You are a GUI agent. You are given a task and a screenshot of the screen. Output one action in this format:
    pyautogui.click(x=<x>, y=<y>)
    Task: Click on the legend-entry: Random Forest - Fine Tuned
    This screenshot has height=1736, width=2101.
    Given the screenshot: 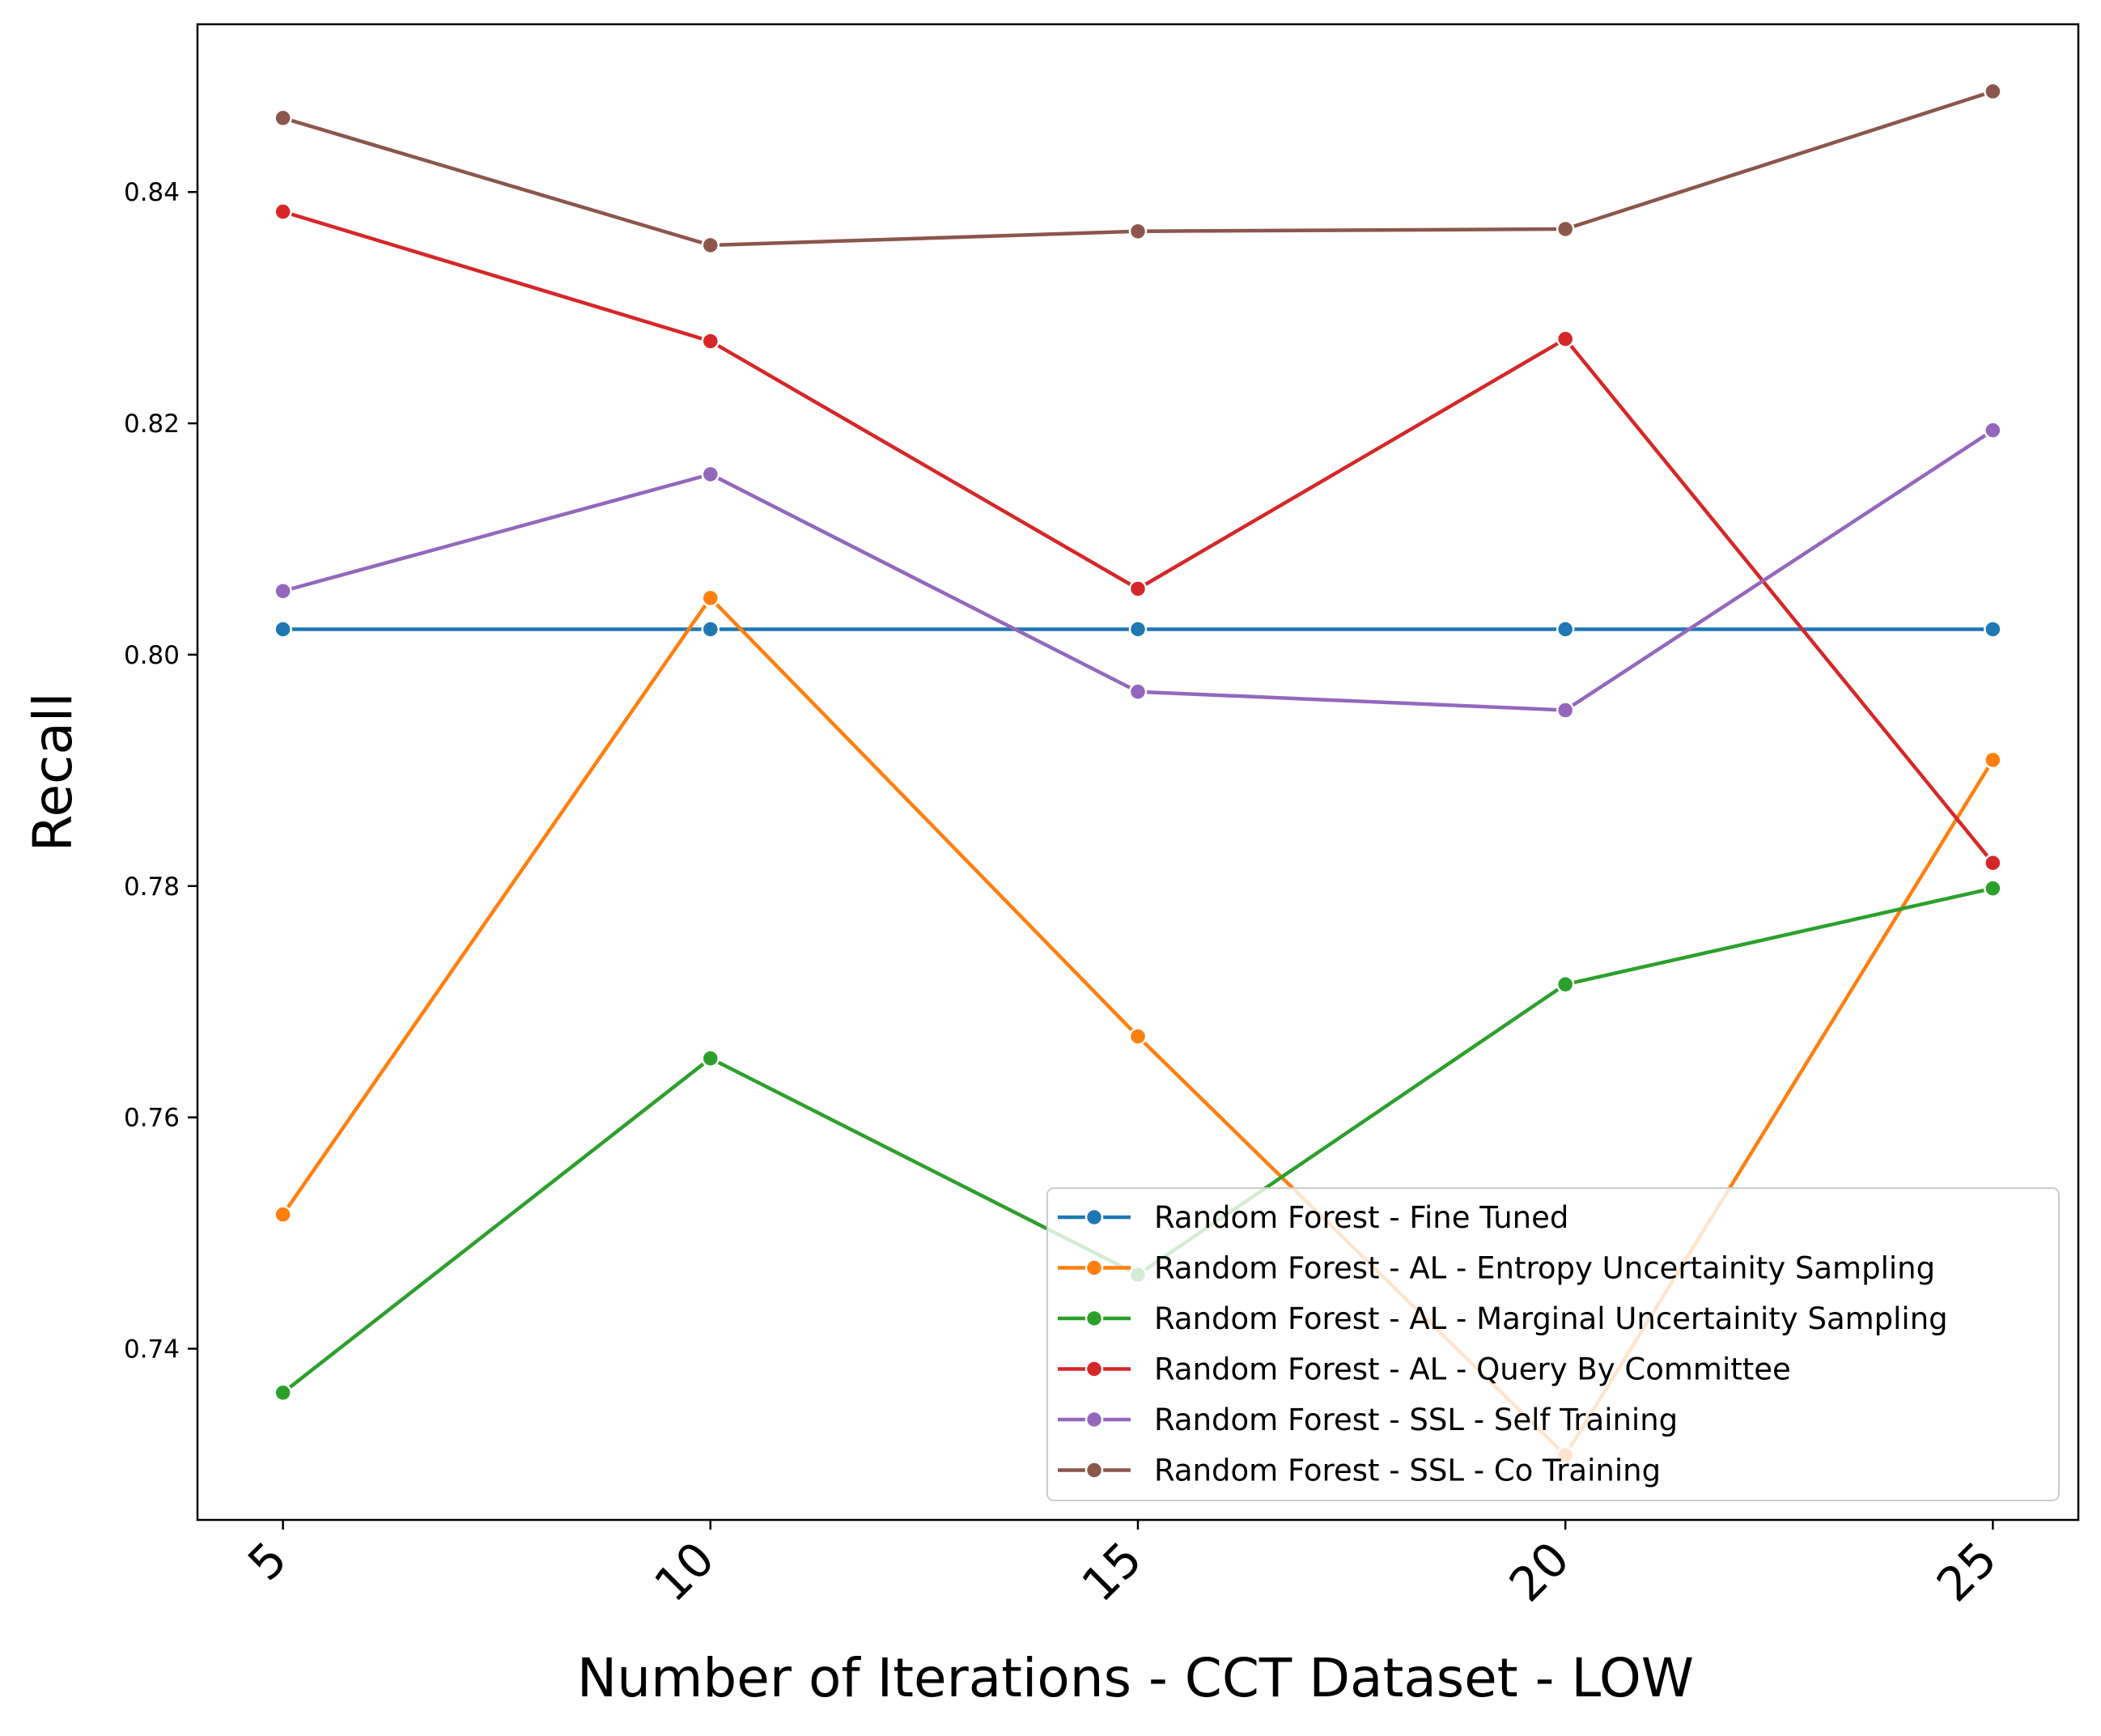 What is the action you would take?
    pyautogui.click(x=1313, y=1217)
    